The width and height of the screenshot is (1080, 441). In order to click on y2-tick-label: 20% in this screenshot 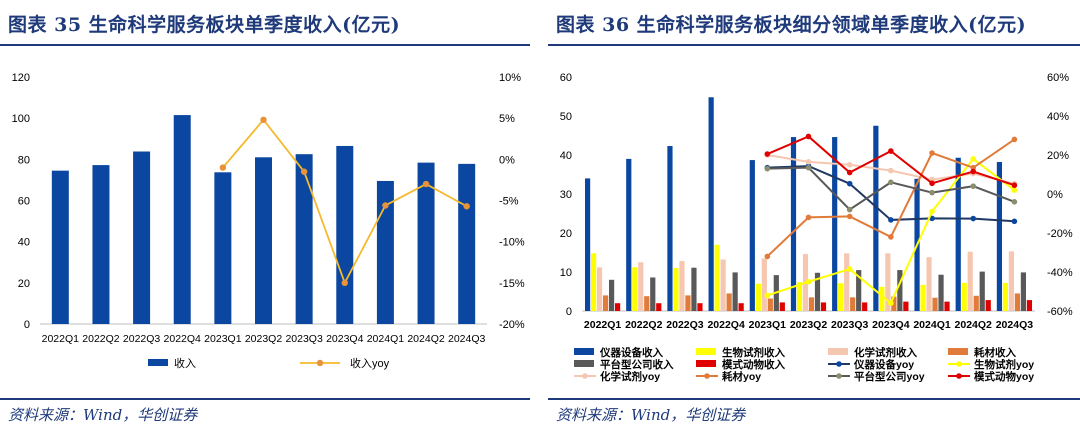, I will do `click(1058, 156)`.